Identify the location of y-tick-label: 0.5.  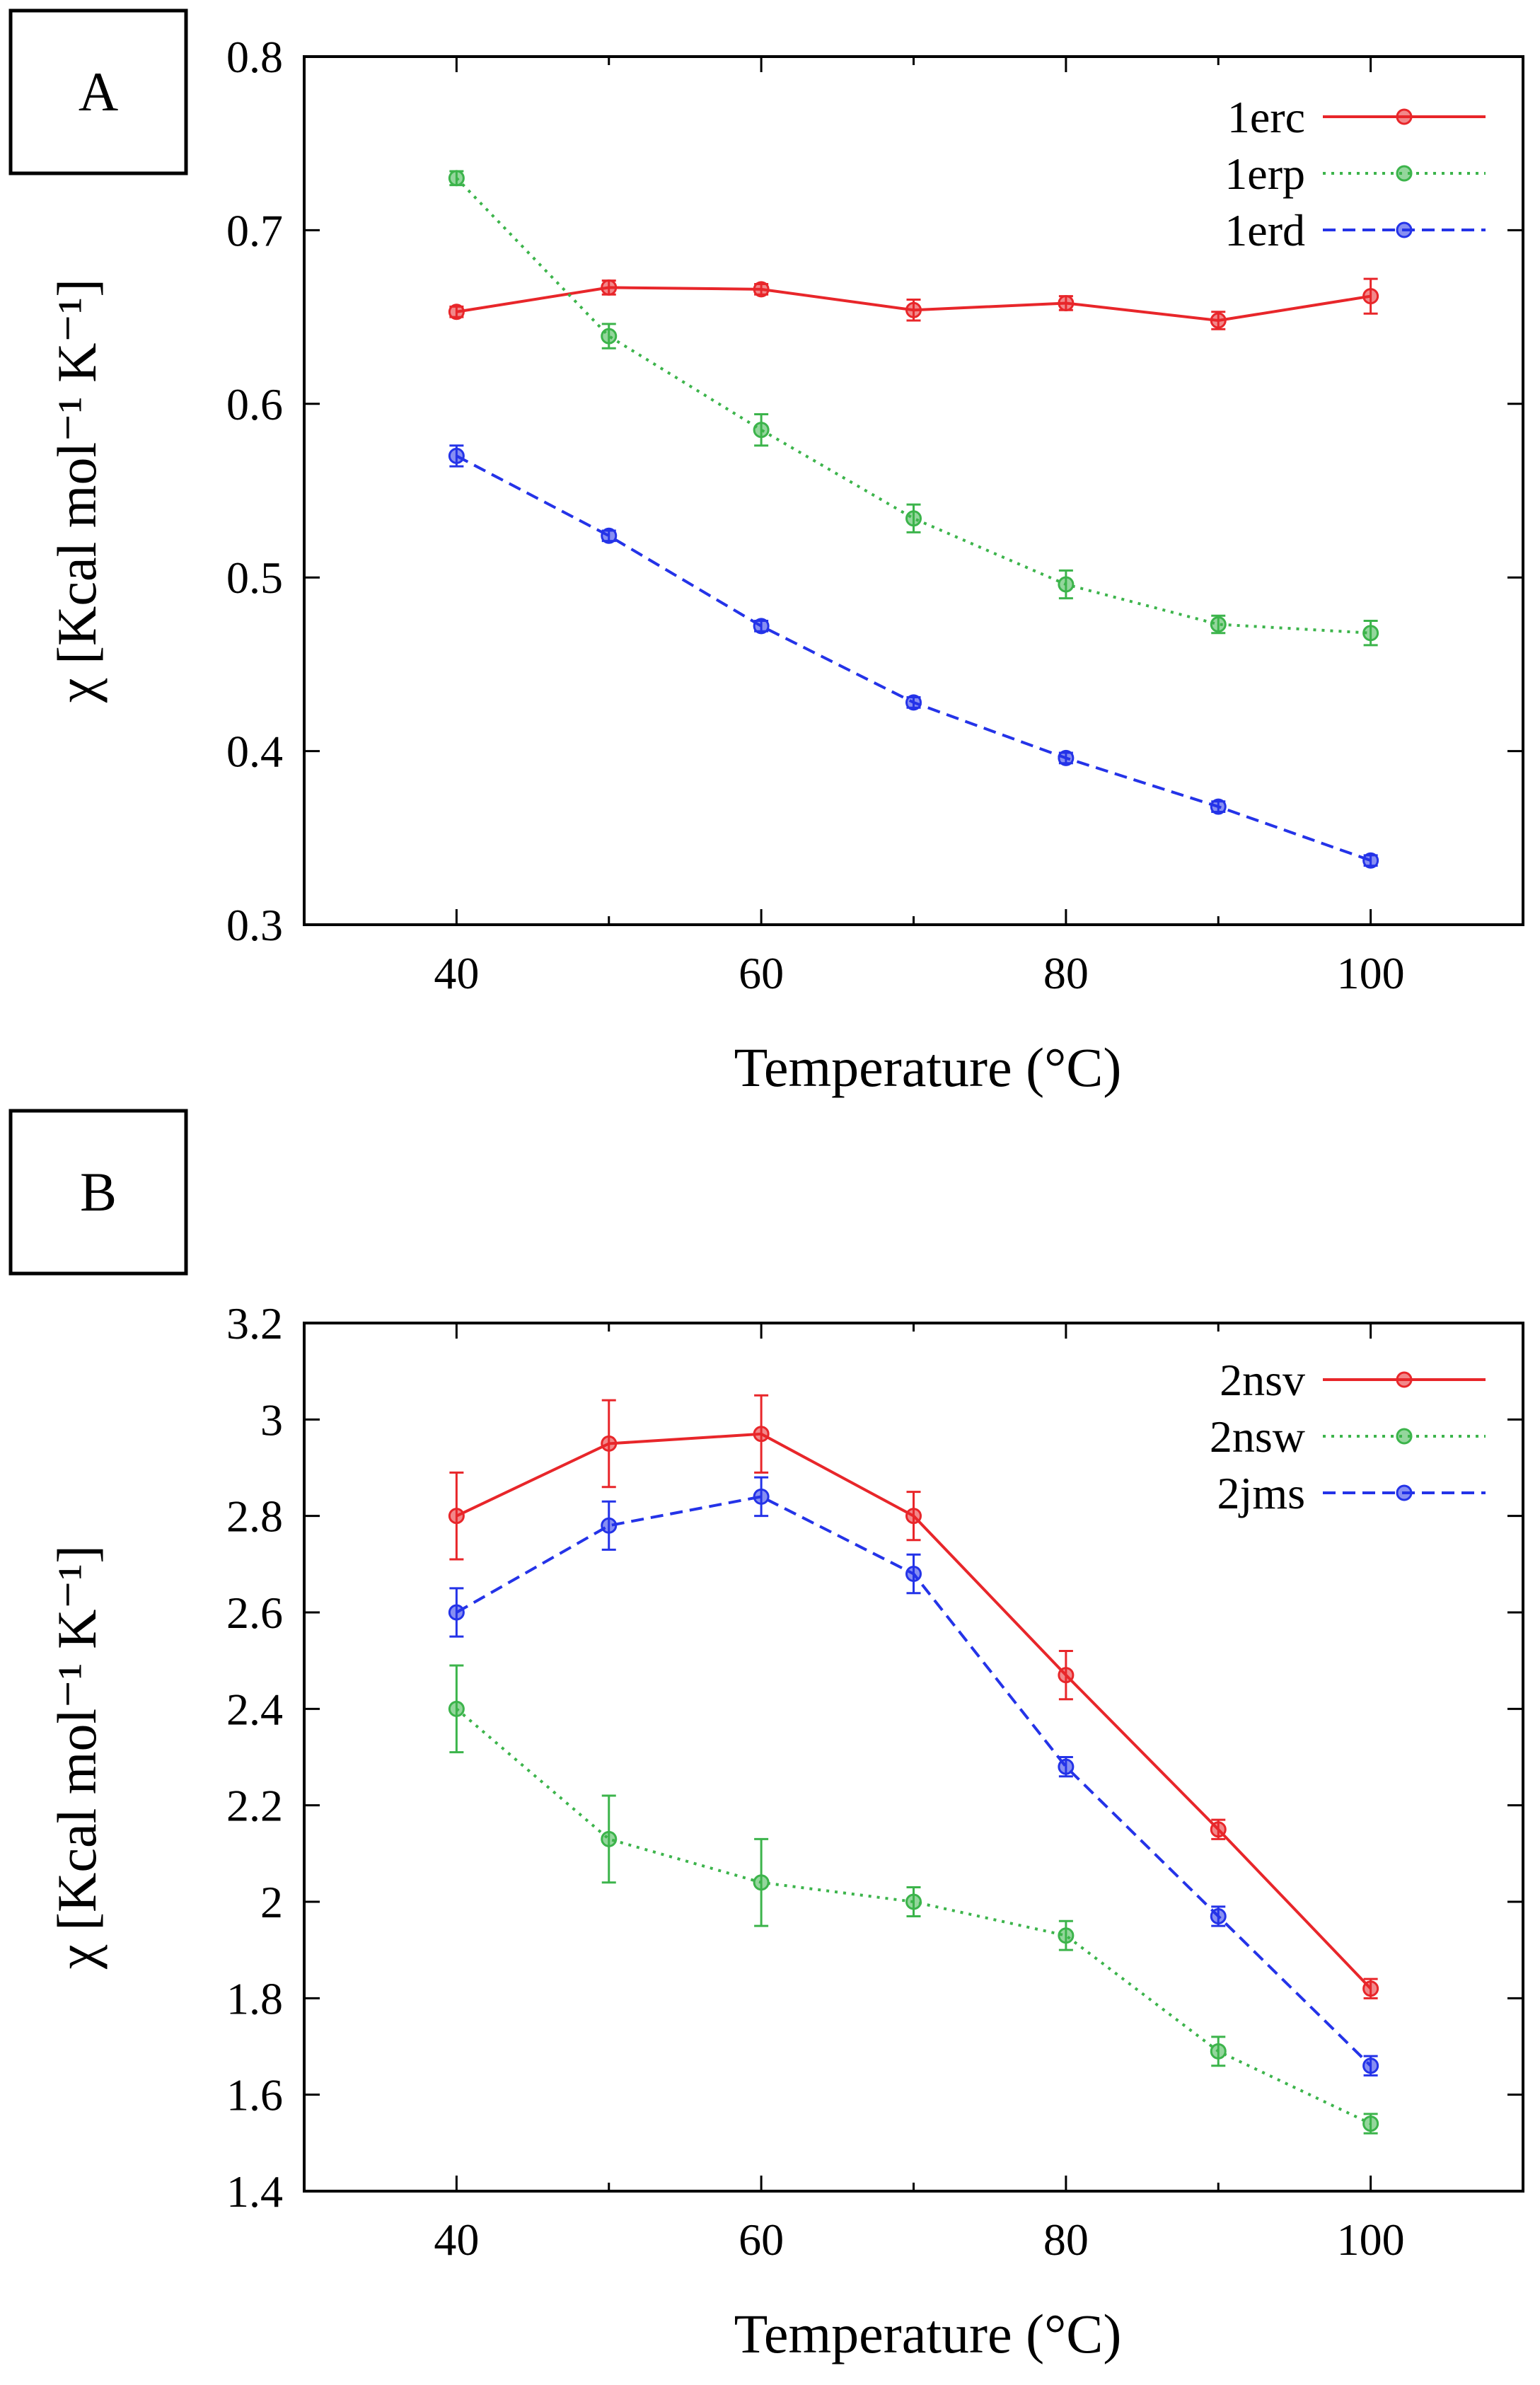
(254, 578).